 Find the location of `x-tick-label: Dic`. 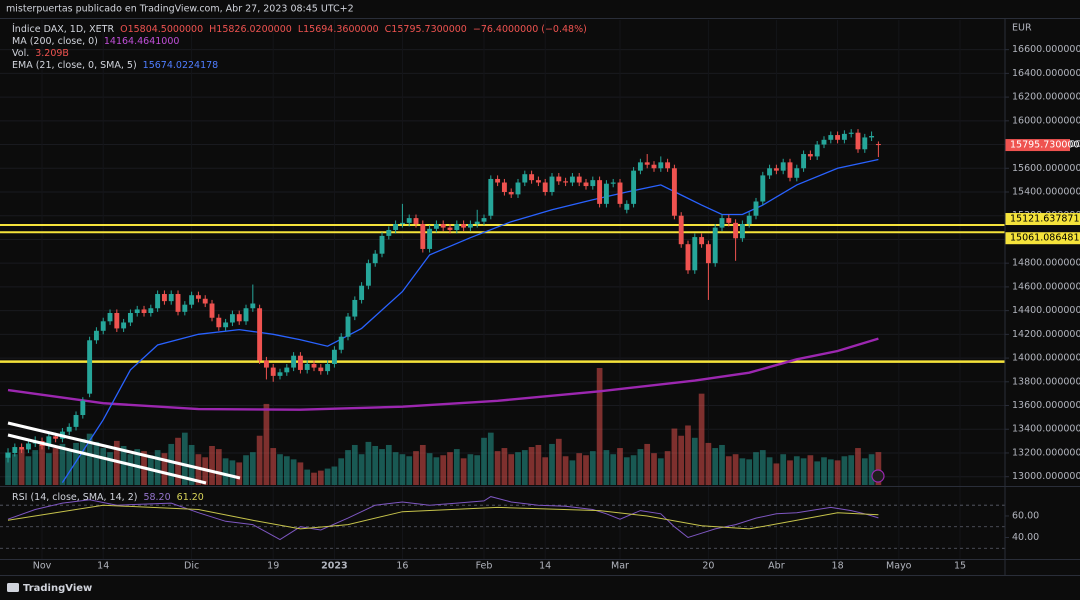

x-tick-label: Dic is located at coordinates (191, 566).